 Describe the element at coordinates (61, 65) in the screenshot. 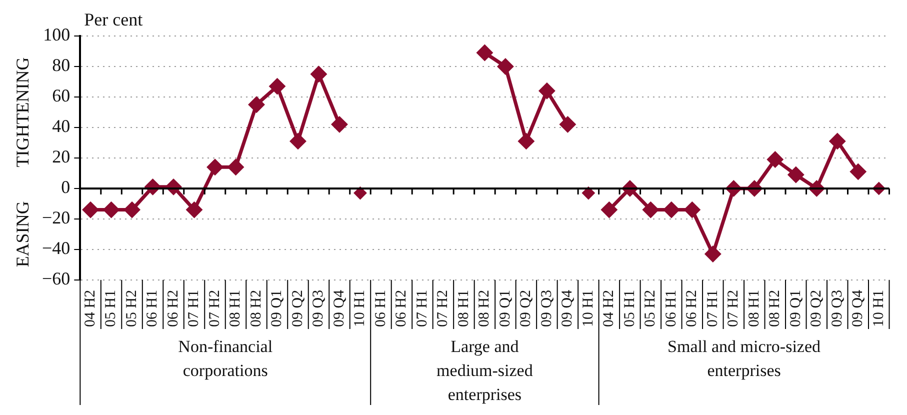

I see `y-tick-label: 80` at that location.